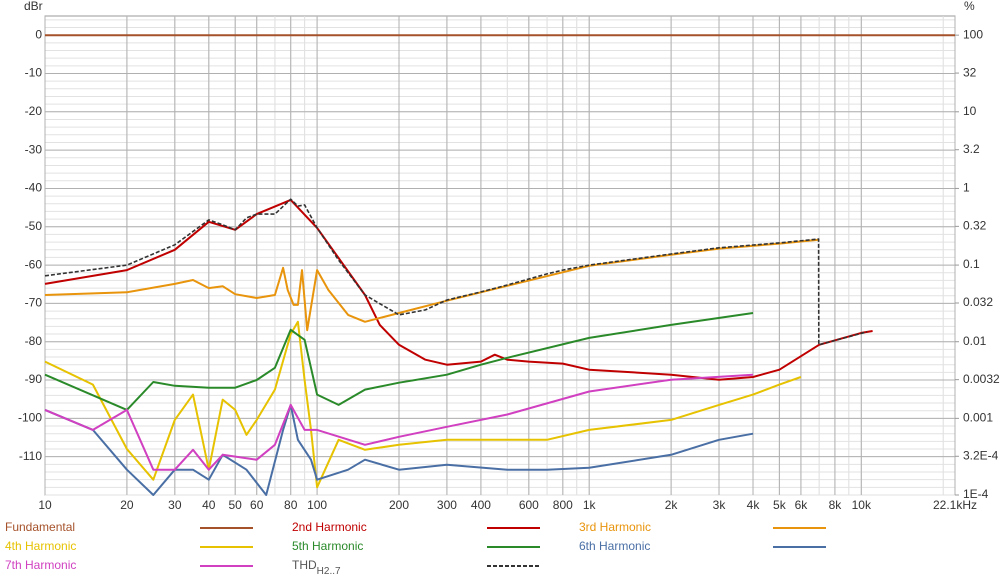  Describe the element at coordinates (447, 505) in the screenshot. I see `x-tick-label: 300` at that location.